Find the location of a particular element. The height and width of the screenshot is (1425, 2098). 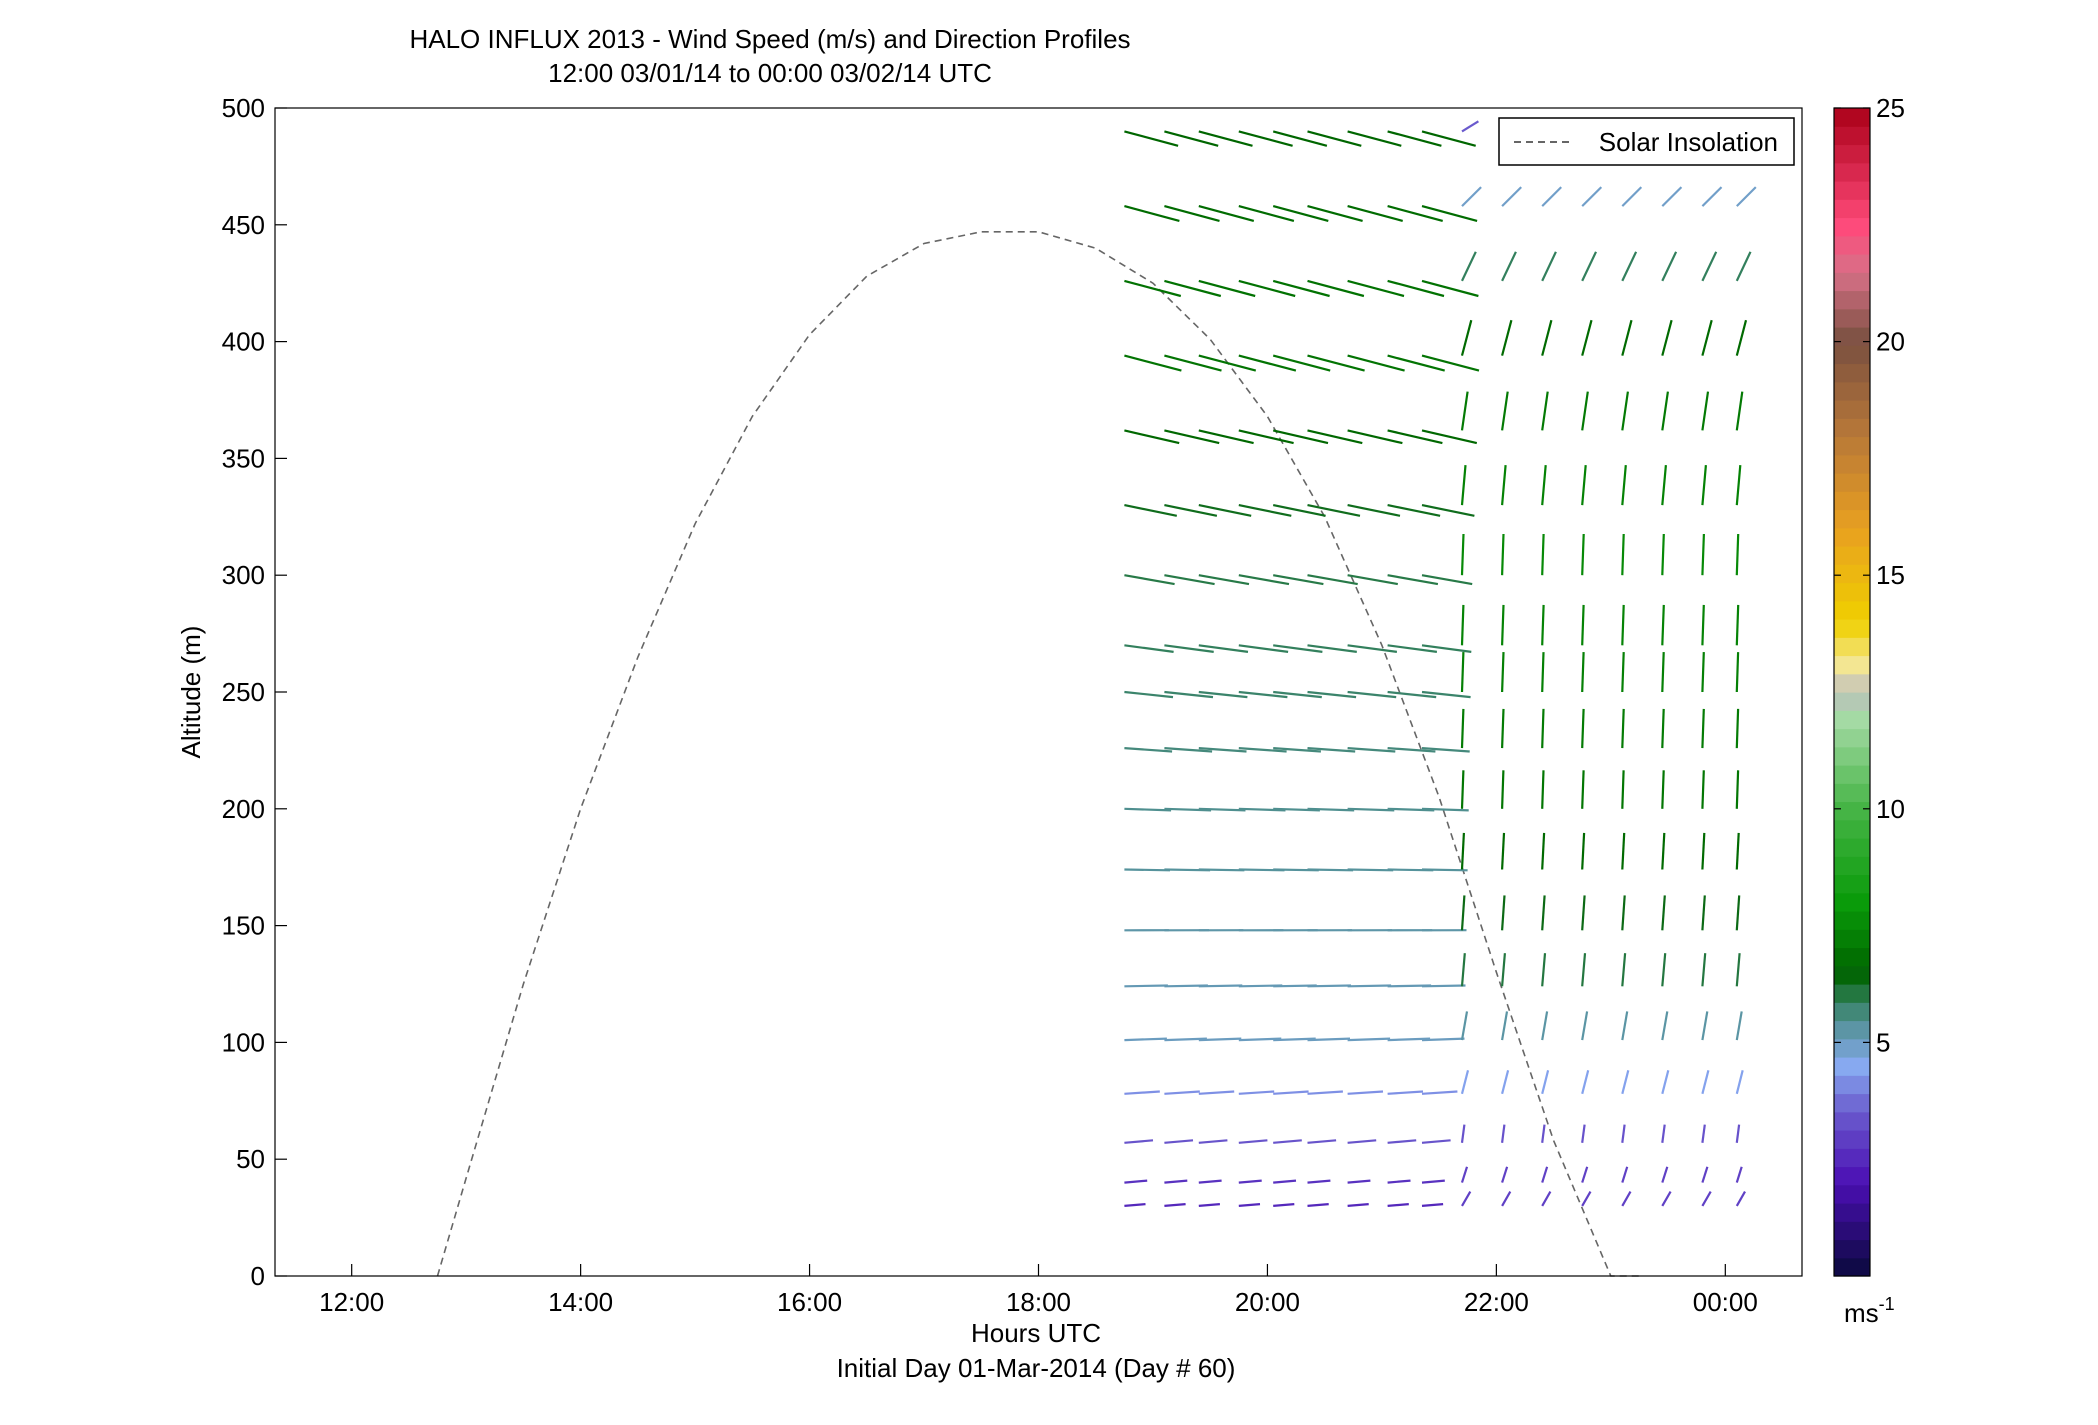

legend-box is located at coordinates (1646, 141).